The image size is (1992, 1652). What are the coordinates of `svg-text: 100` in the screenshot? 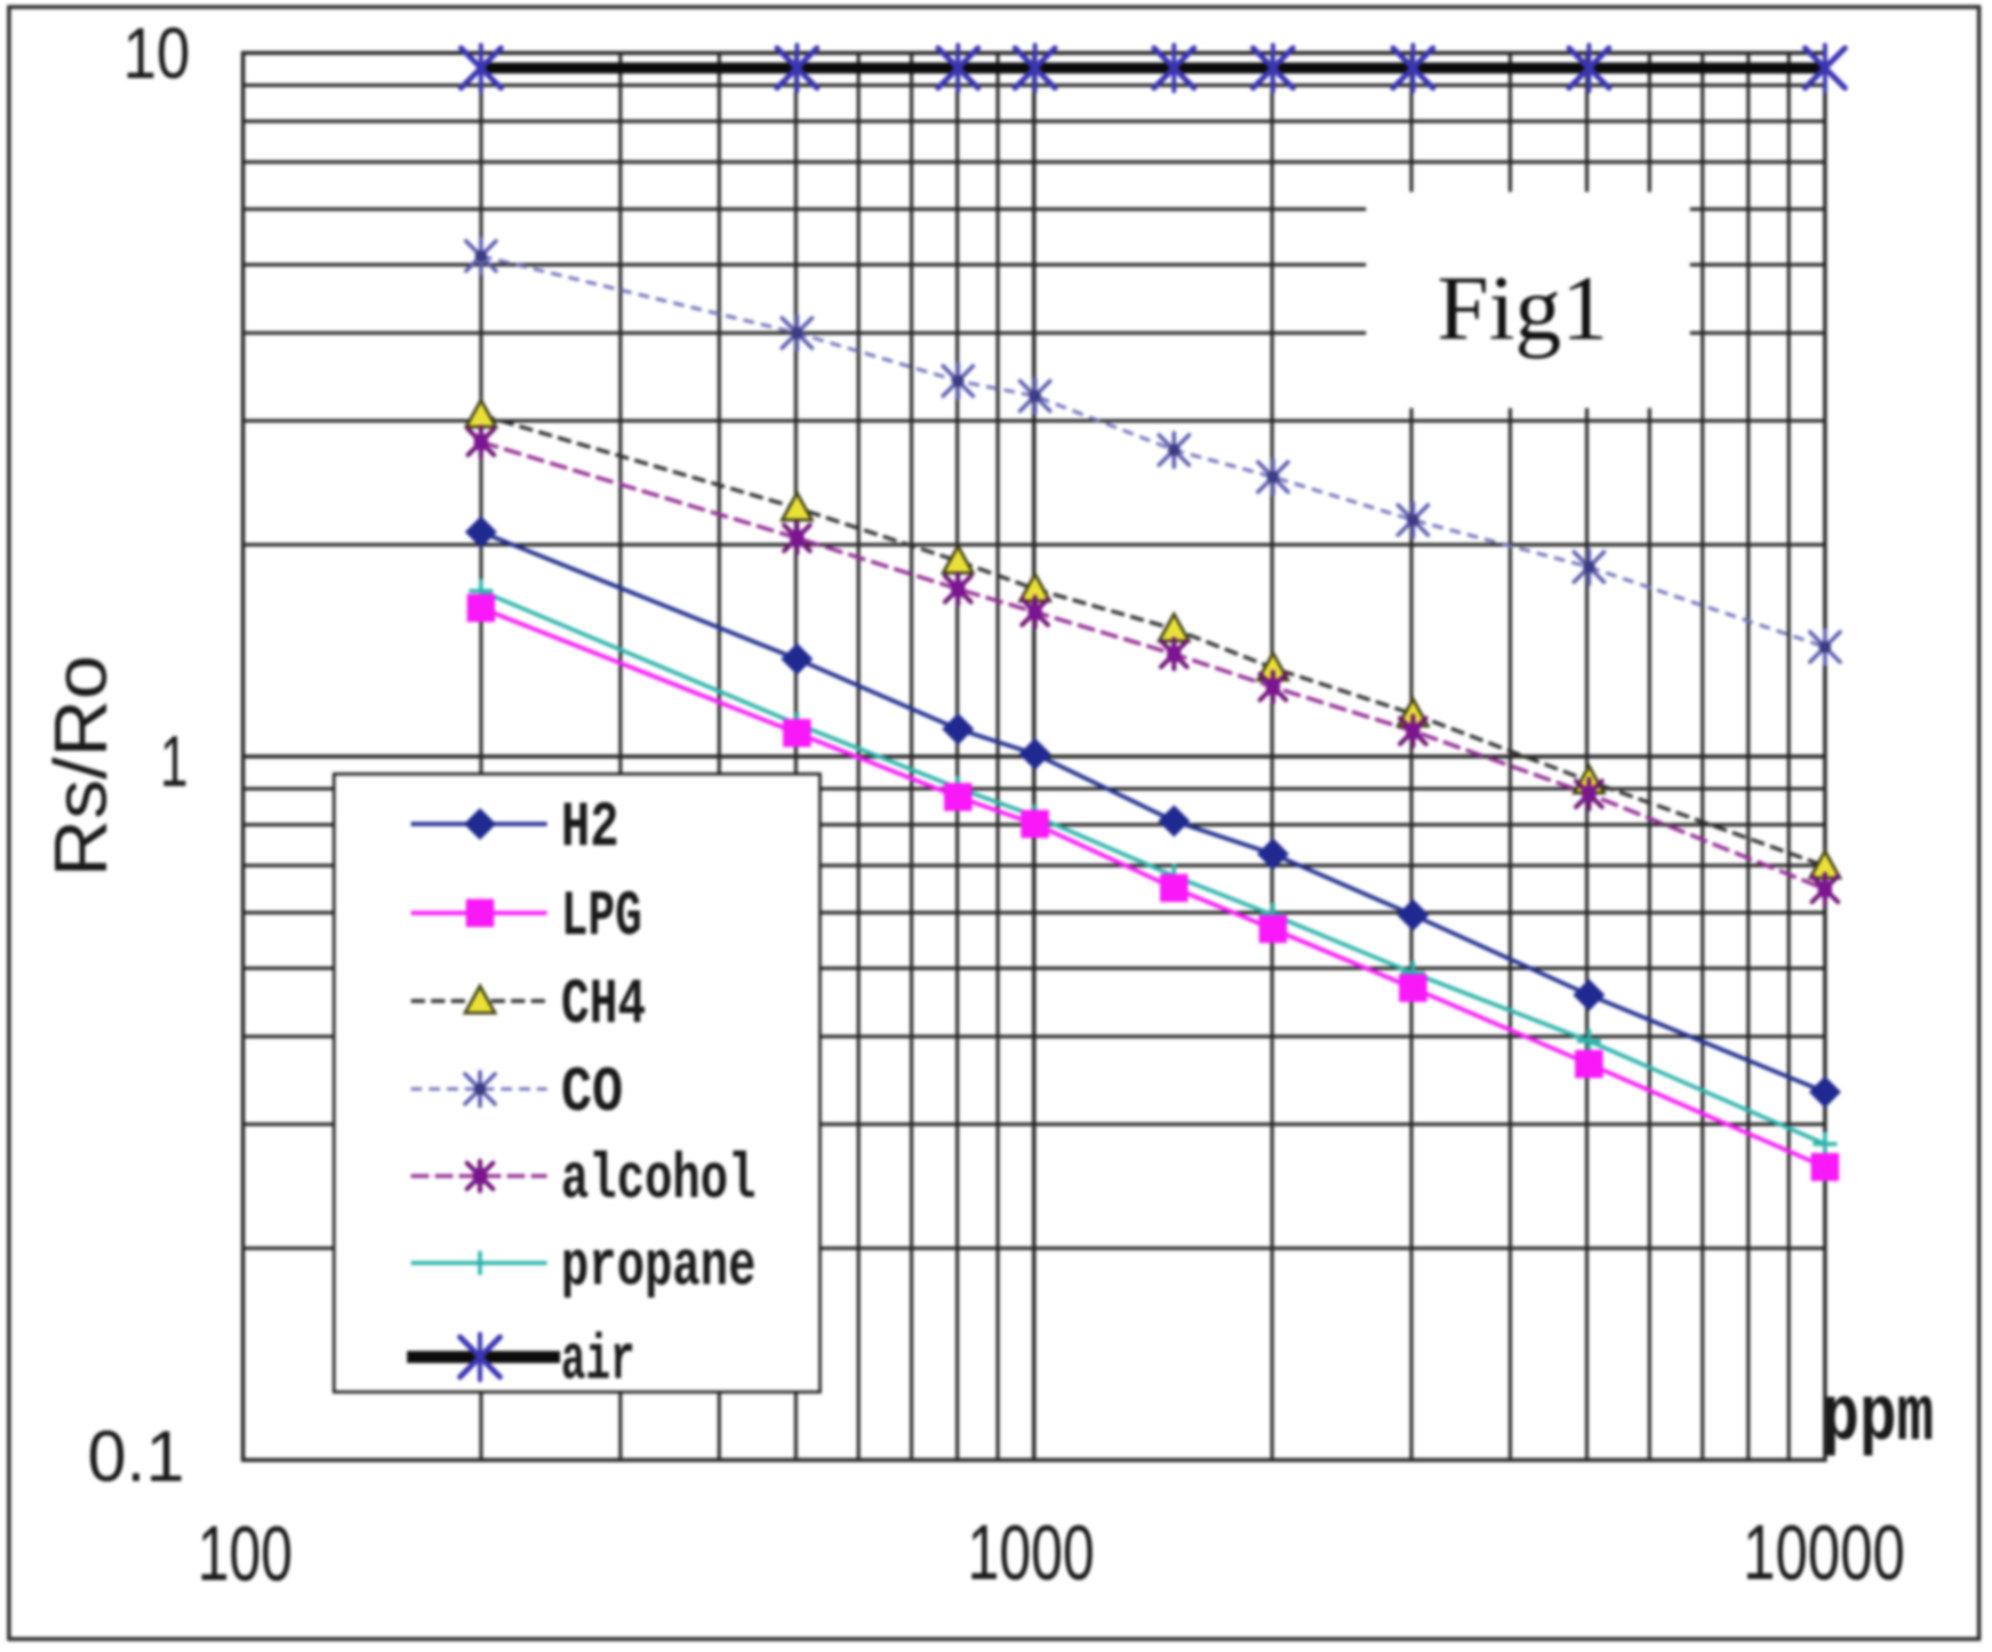 It's located at (245, 1553).